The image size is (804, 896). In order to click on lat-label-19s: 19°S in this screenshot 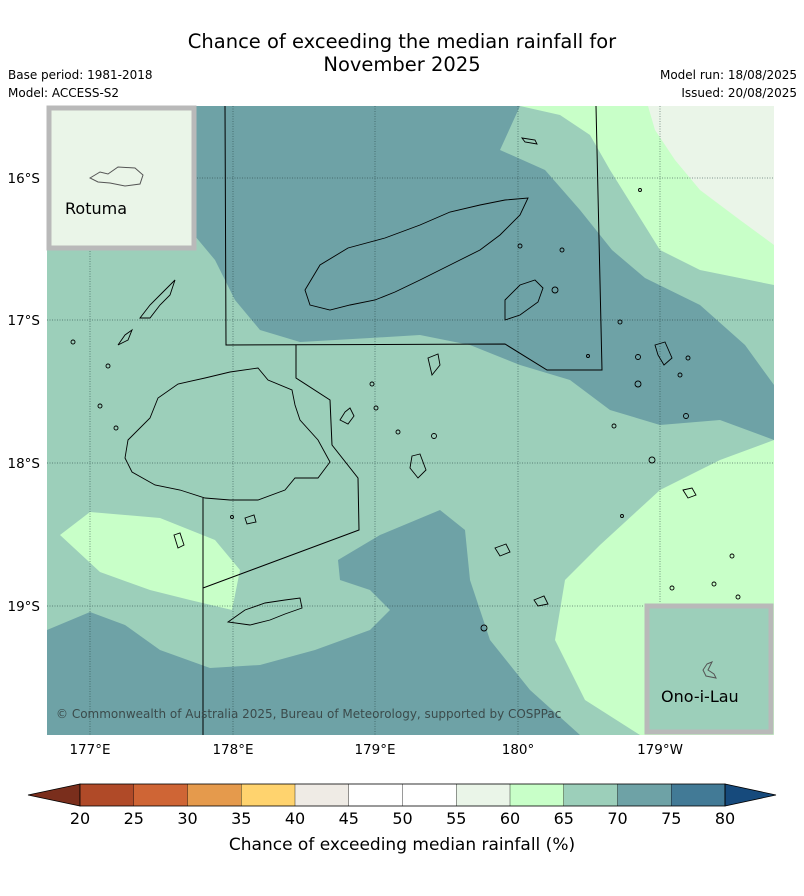, I will do `click(24, 607)`.